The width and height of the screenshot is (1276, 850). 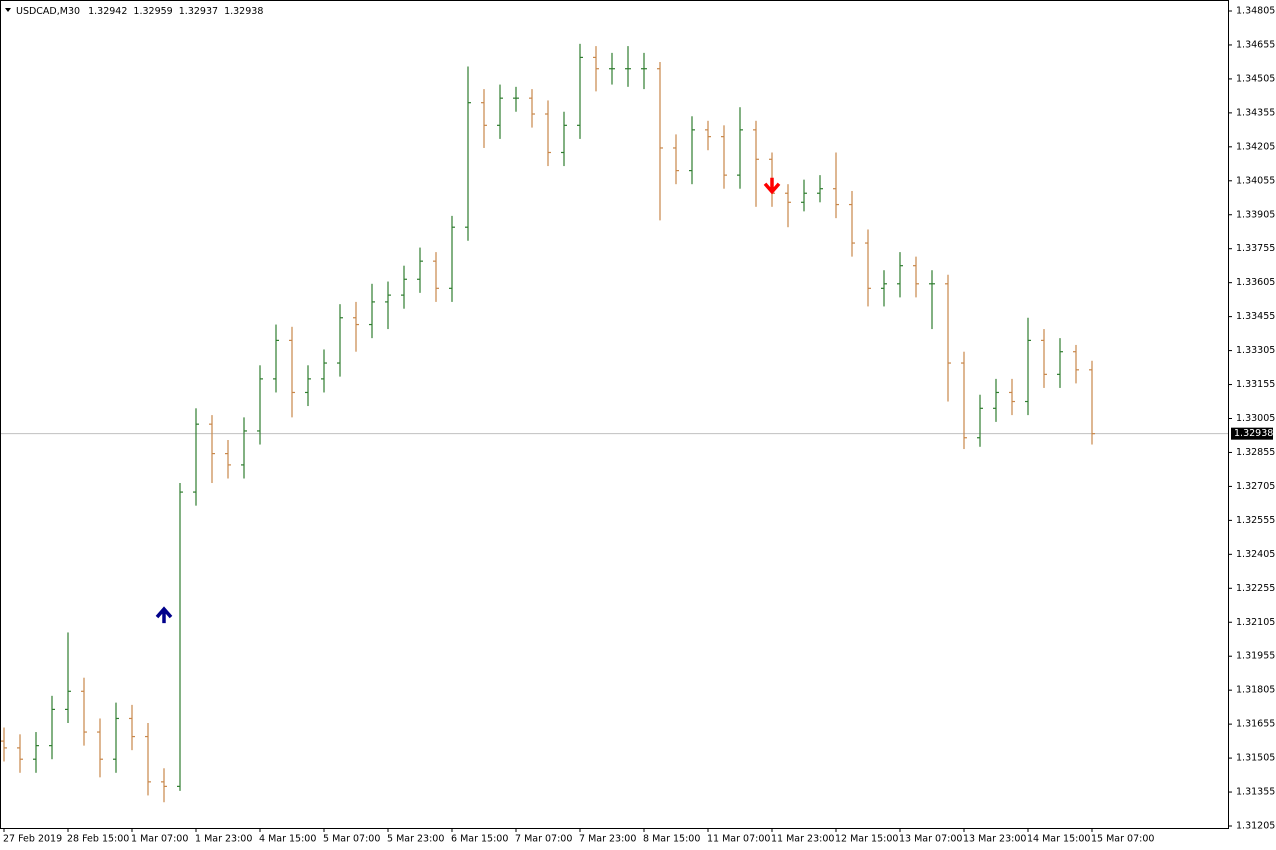 I want to click on x-tick-label: 7 Mar 23:00, so click(x=607, y=839).